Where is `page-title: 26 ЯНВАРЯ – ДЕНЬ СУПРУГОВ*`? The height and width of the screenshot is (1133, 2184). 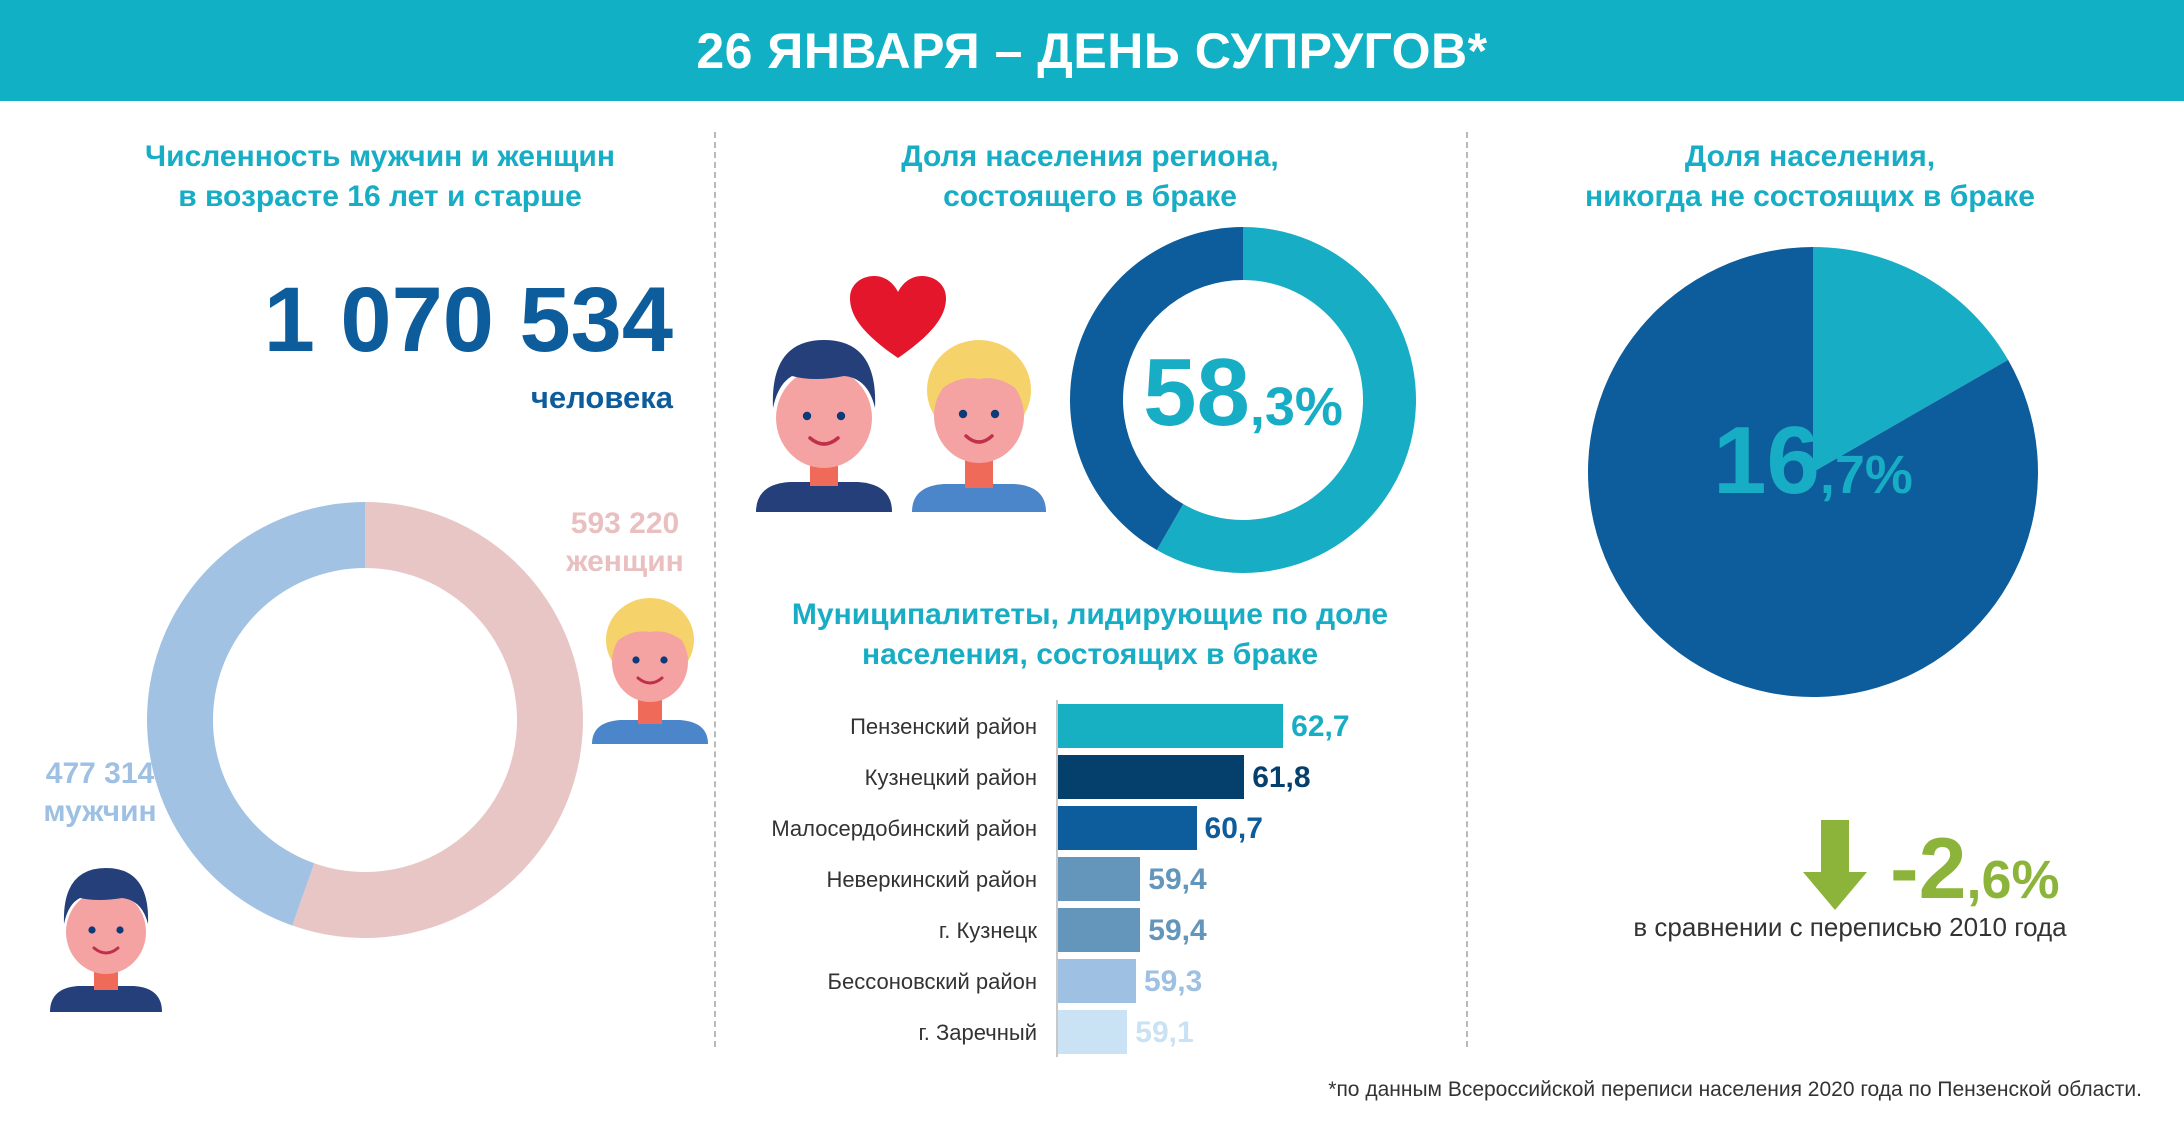 page-title: 26 ЯНВАРЯ – ДЕНЬ СУПРУГОВ* is located at coordinates (1092, 50).